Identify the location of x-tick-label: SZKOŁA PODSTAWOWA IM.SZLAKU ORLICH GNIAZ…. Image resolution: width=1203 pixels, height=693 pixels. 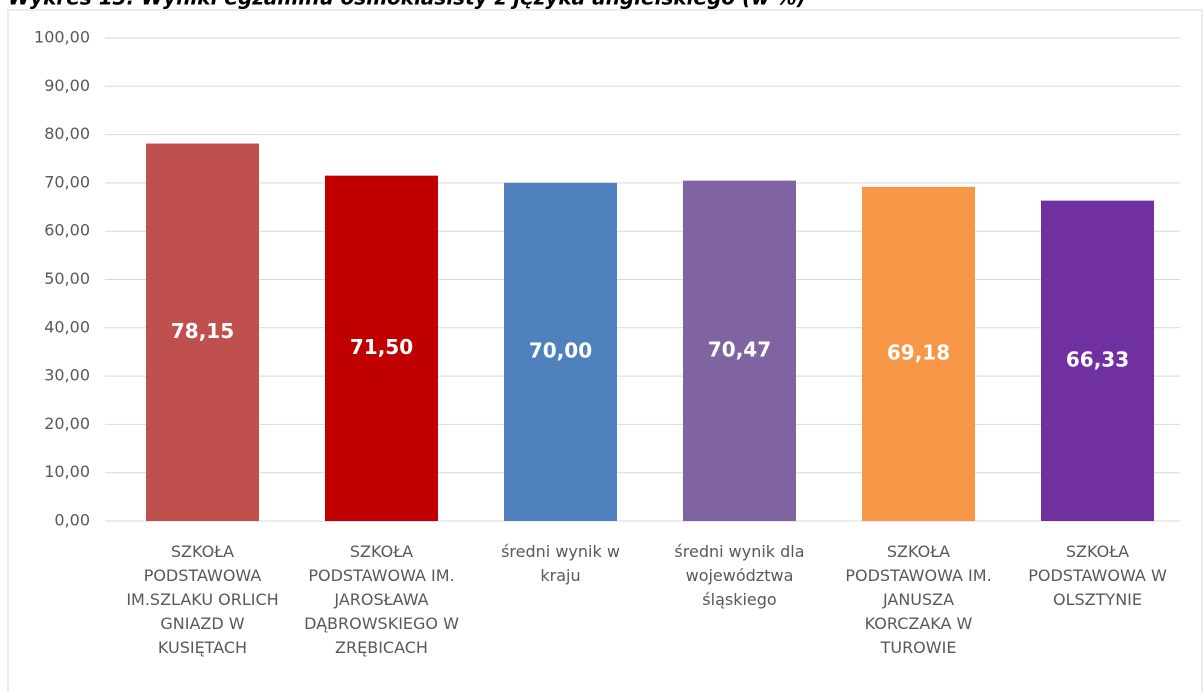
(202, 599).